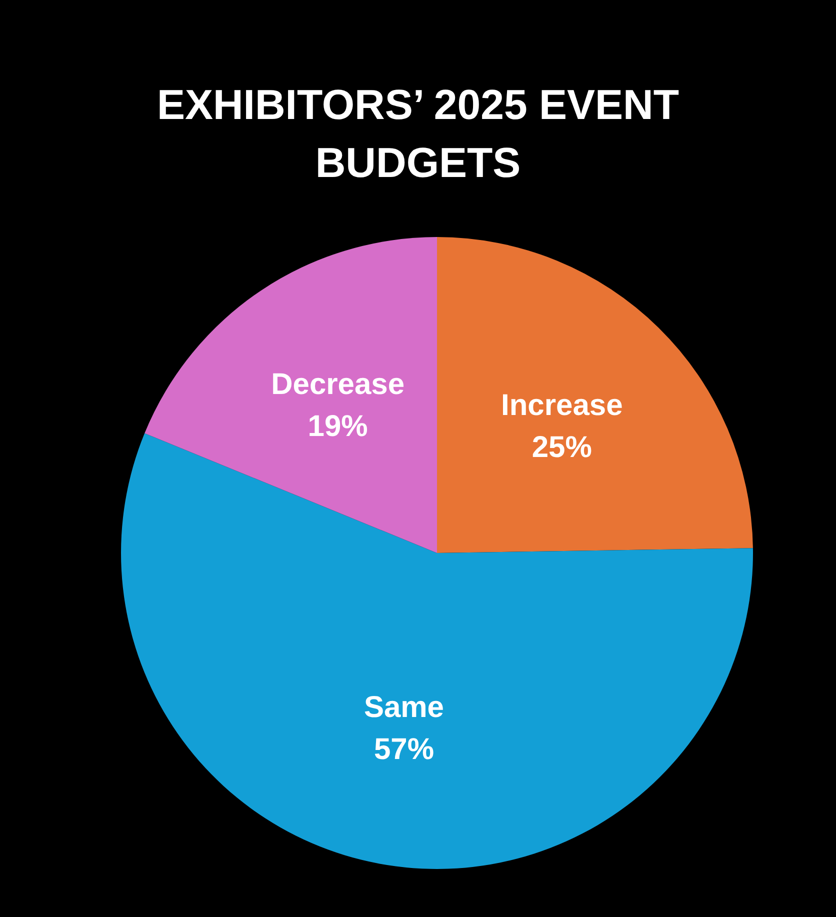  Describe the element at coordinates (418, 133) in the screenshot. I see `chart-title: EXHIBITORS’ 2025 EVENT BUDGETS` at that location.